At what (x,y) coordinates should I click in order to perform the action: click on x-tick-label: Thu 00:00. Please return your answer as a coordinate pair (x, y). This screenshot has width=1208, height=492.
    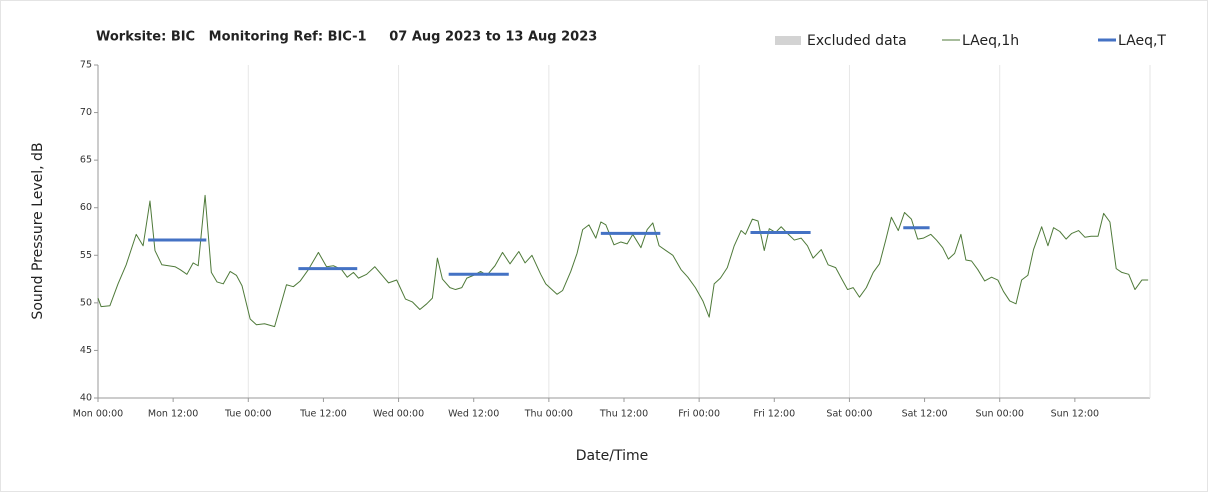
    Looking at the image, I should click on (548, 414).